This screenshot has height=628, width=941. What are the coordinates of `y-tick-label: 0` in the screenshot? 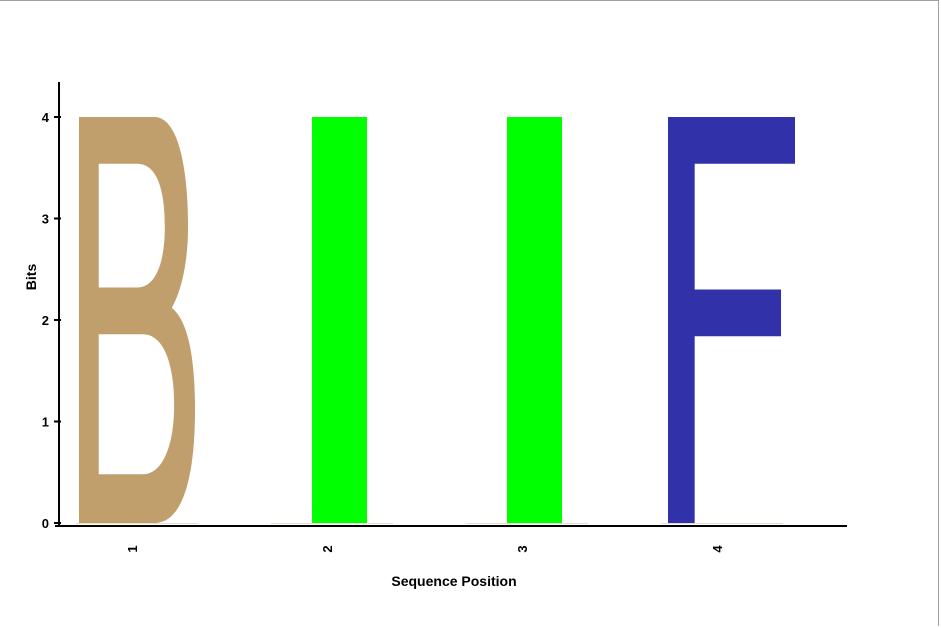 It's located at (45, 523).